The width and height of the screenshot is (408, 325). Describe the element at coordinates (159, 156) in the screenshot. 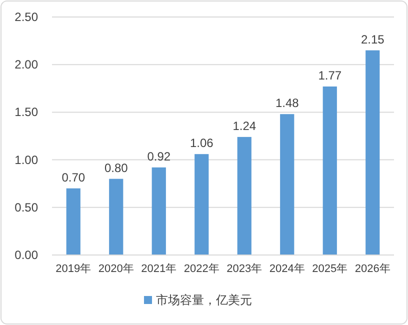

I see `data-label: 0.92` at that location.